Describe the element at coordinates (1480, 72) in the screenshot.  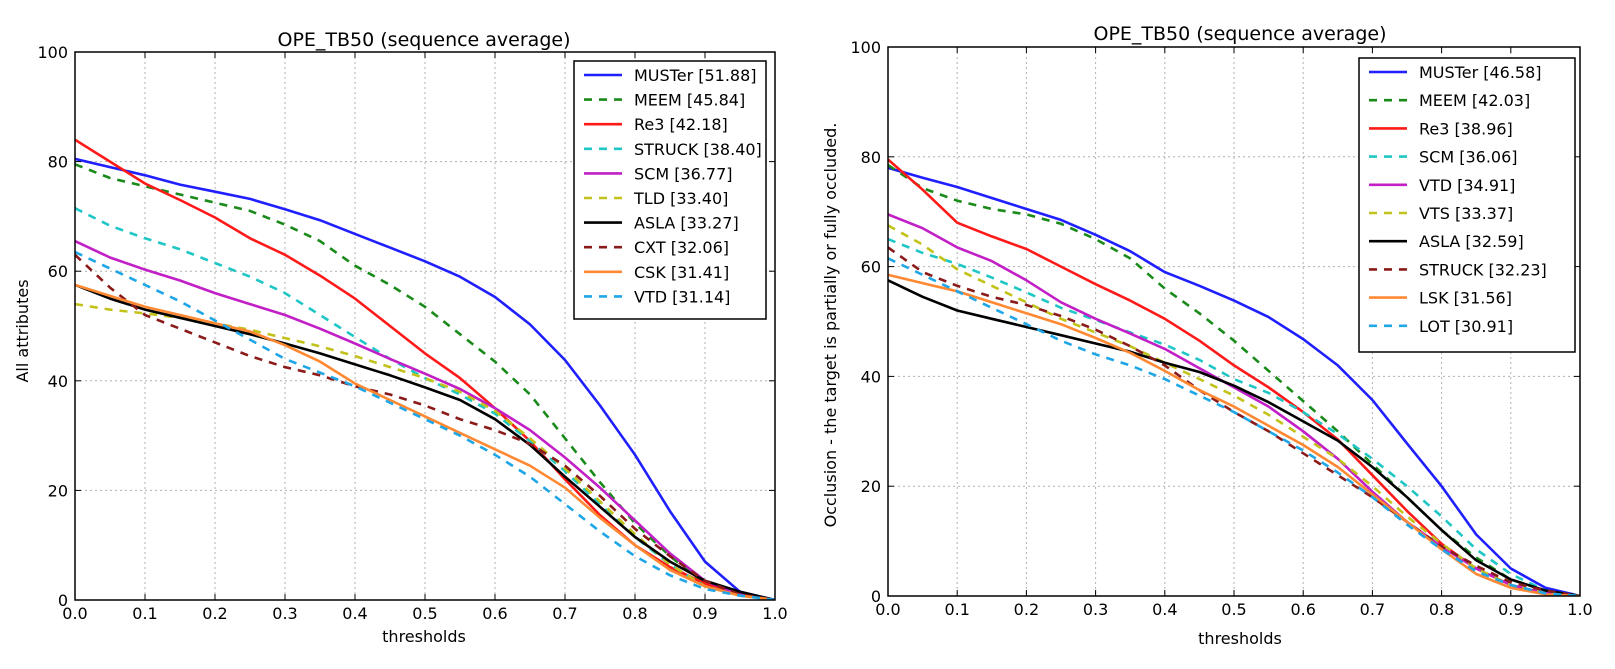
I see `legend-label-0: MUSTer [46.58]` at that location.